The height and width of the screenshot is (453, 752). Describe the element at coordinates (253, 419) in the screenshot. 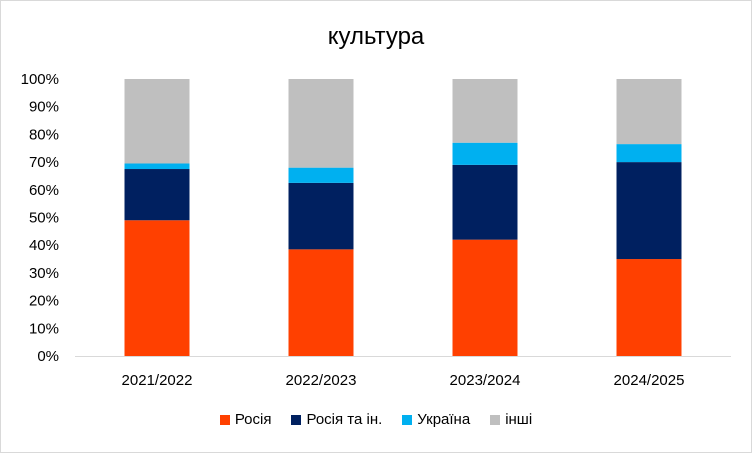

I see `legend-label: Росія` at that location.